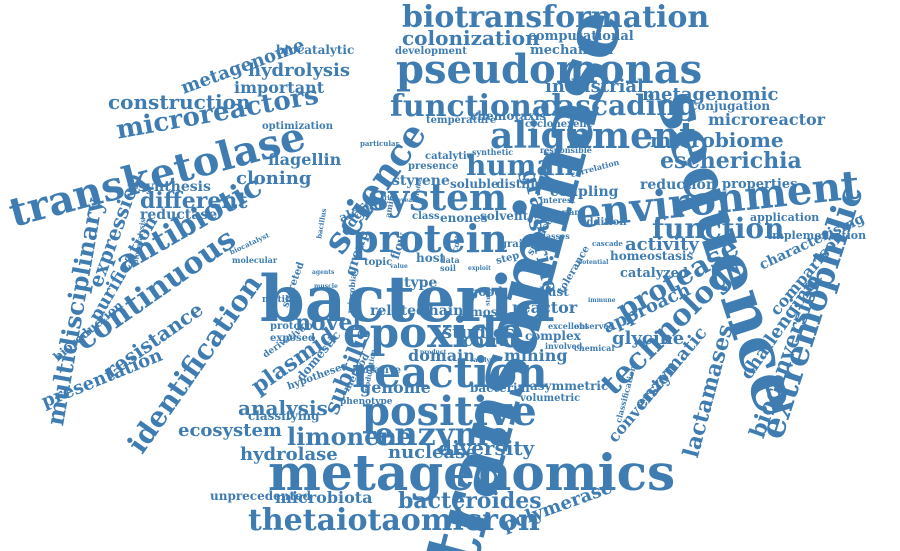  What do you see at coordinates (508, 116) in the screenshot?
I see `word-chemotaxis: chemotaxis` at bounding box center [508, 116].